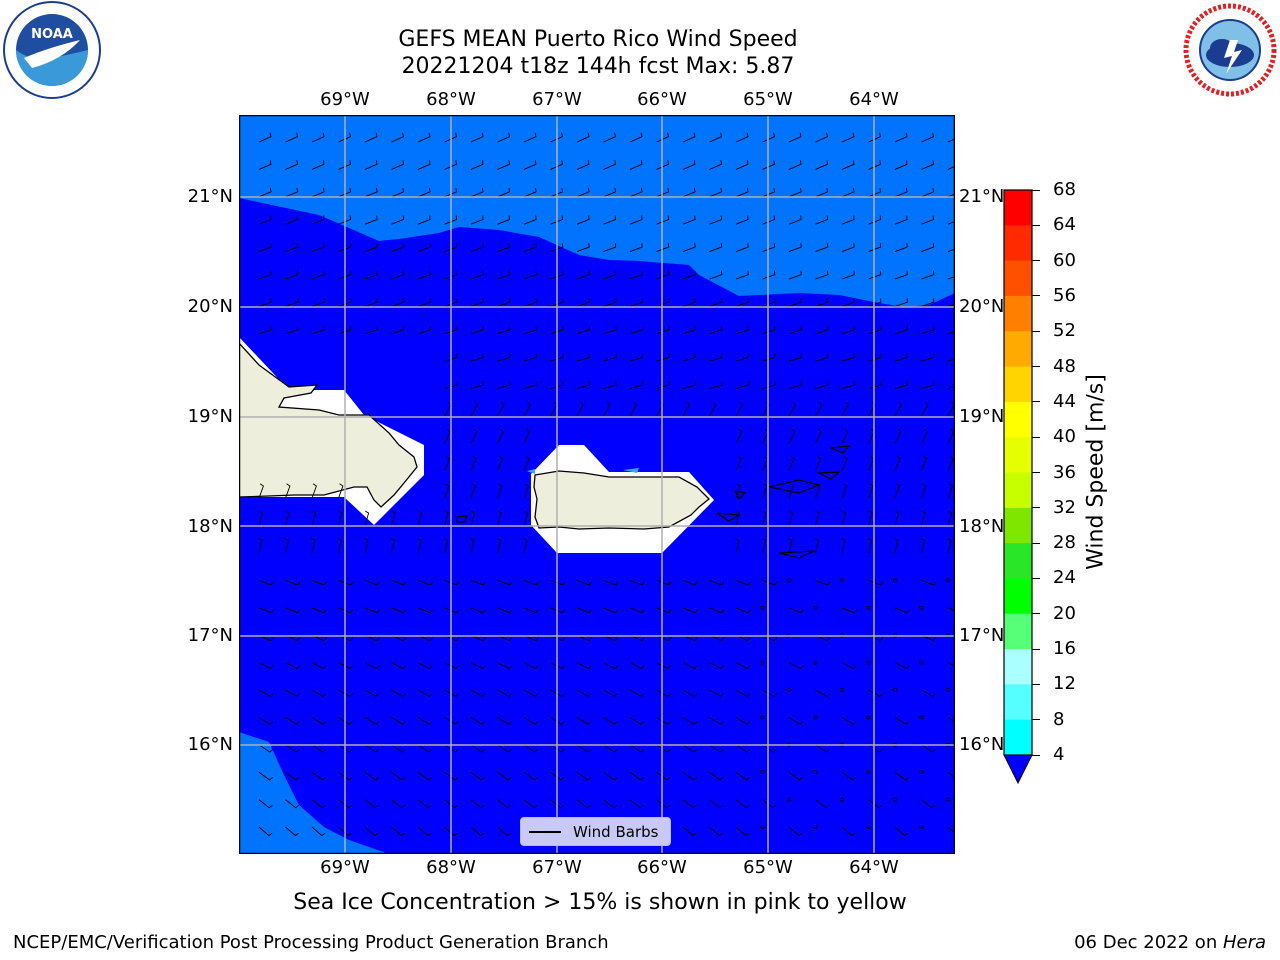 The height and width of the screenshot is (960, 1280). What do you see at coordinates (1064, 578) in the screenshot?
I see `colorbar-tick-label: 24` at bounding box center [1064, 578].